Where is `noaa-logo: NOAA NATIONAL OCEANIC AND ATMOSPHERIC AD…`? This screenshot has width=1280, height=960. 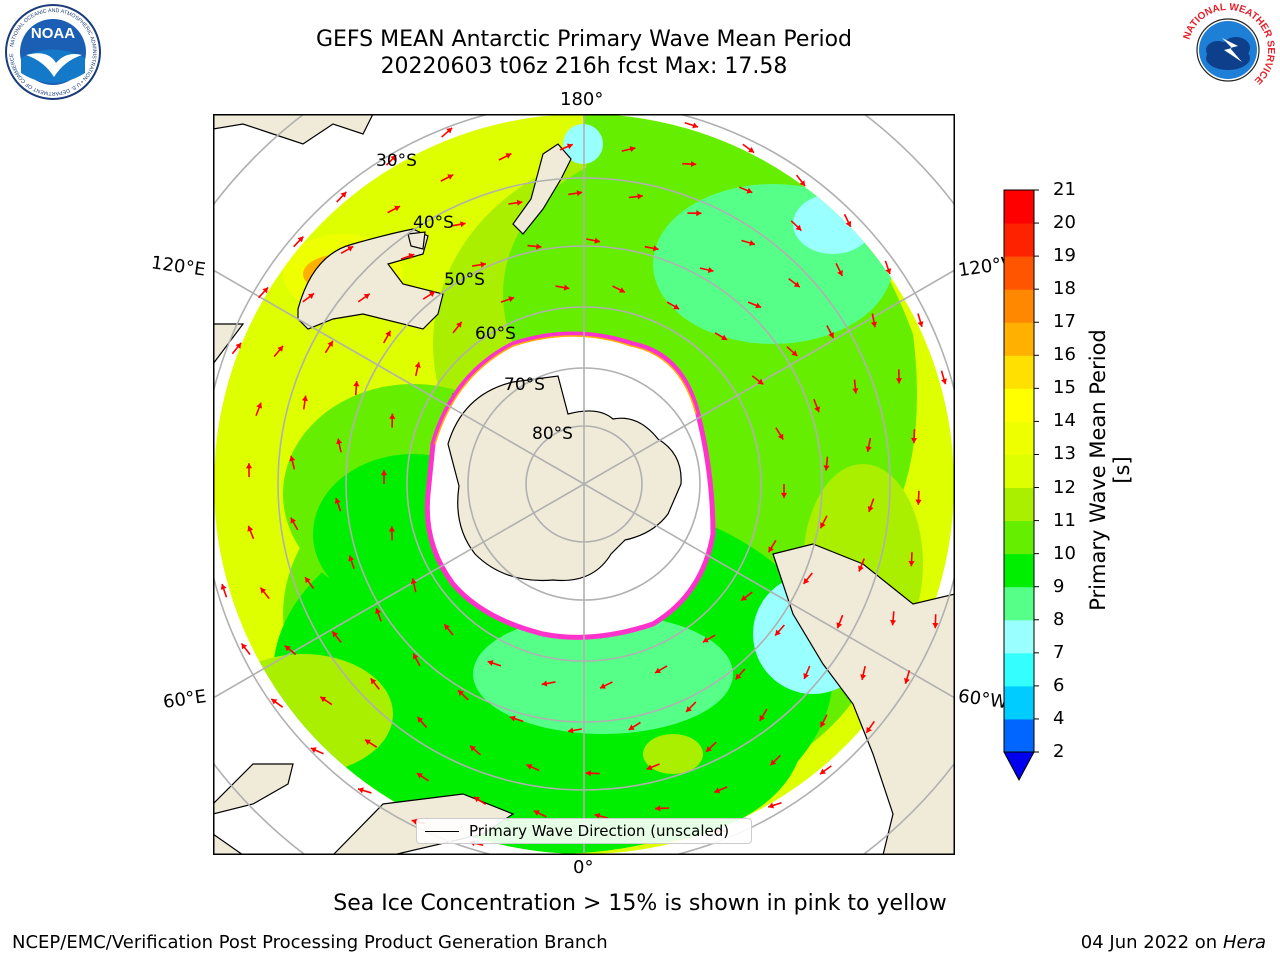
noaa-logo: NOAA NATIONAL OCEANIC AND ATMOSPHERIC AD… is located at coordinates (53, 52).